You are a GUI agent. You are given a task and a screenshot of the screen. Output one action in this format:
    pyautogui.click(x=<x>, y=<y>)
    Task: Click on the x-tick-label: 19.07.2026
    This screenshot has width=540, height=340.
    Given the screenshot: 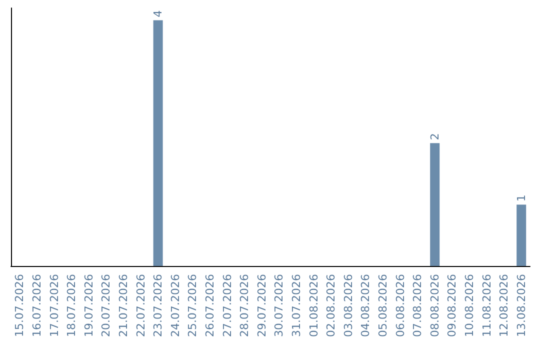 What is the action you would take?
    pyautogui.click(x=89, y=306)
    